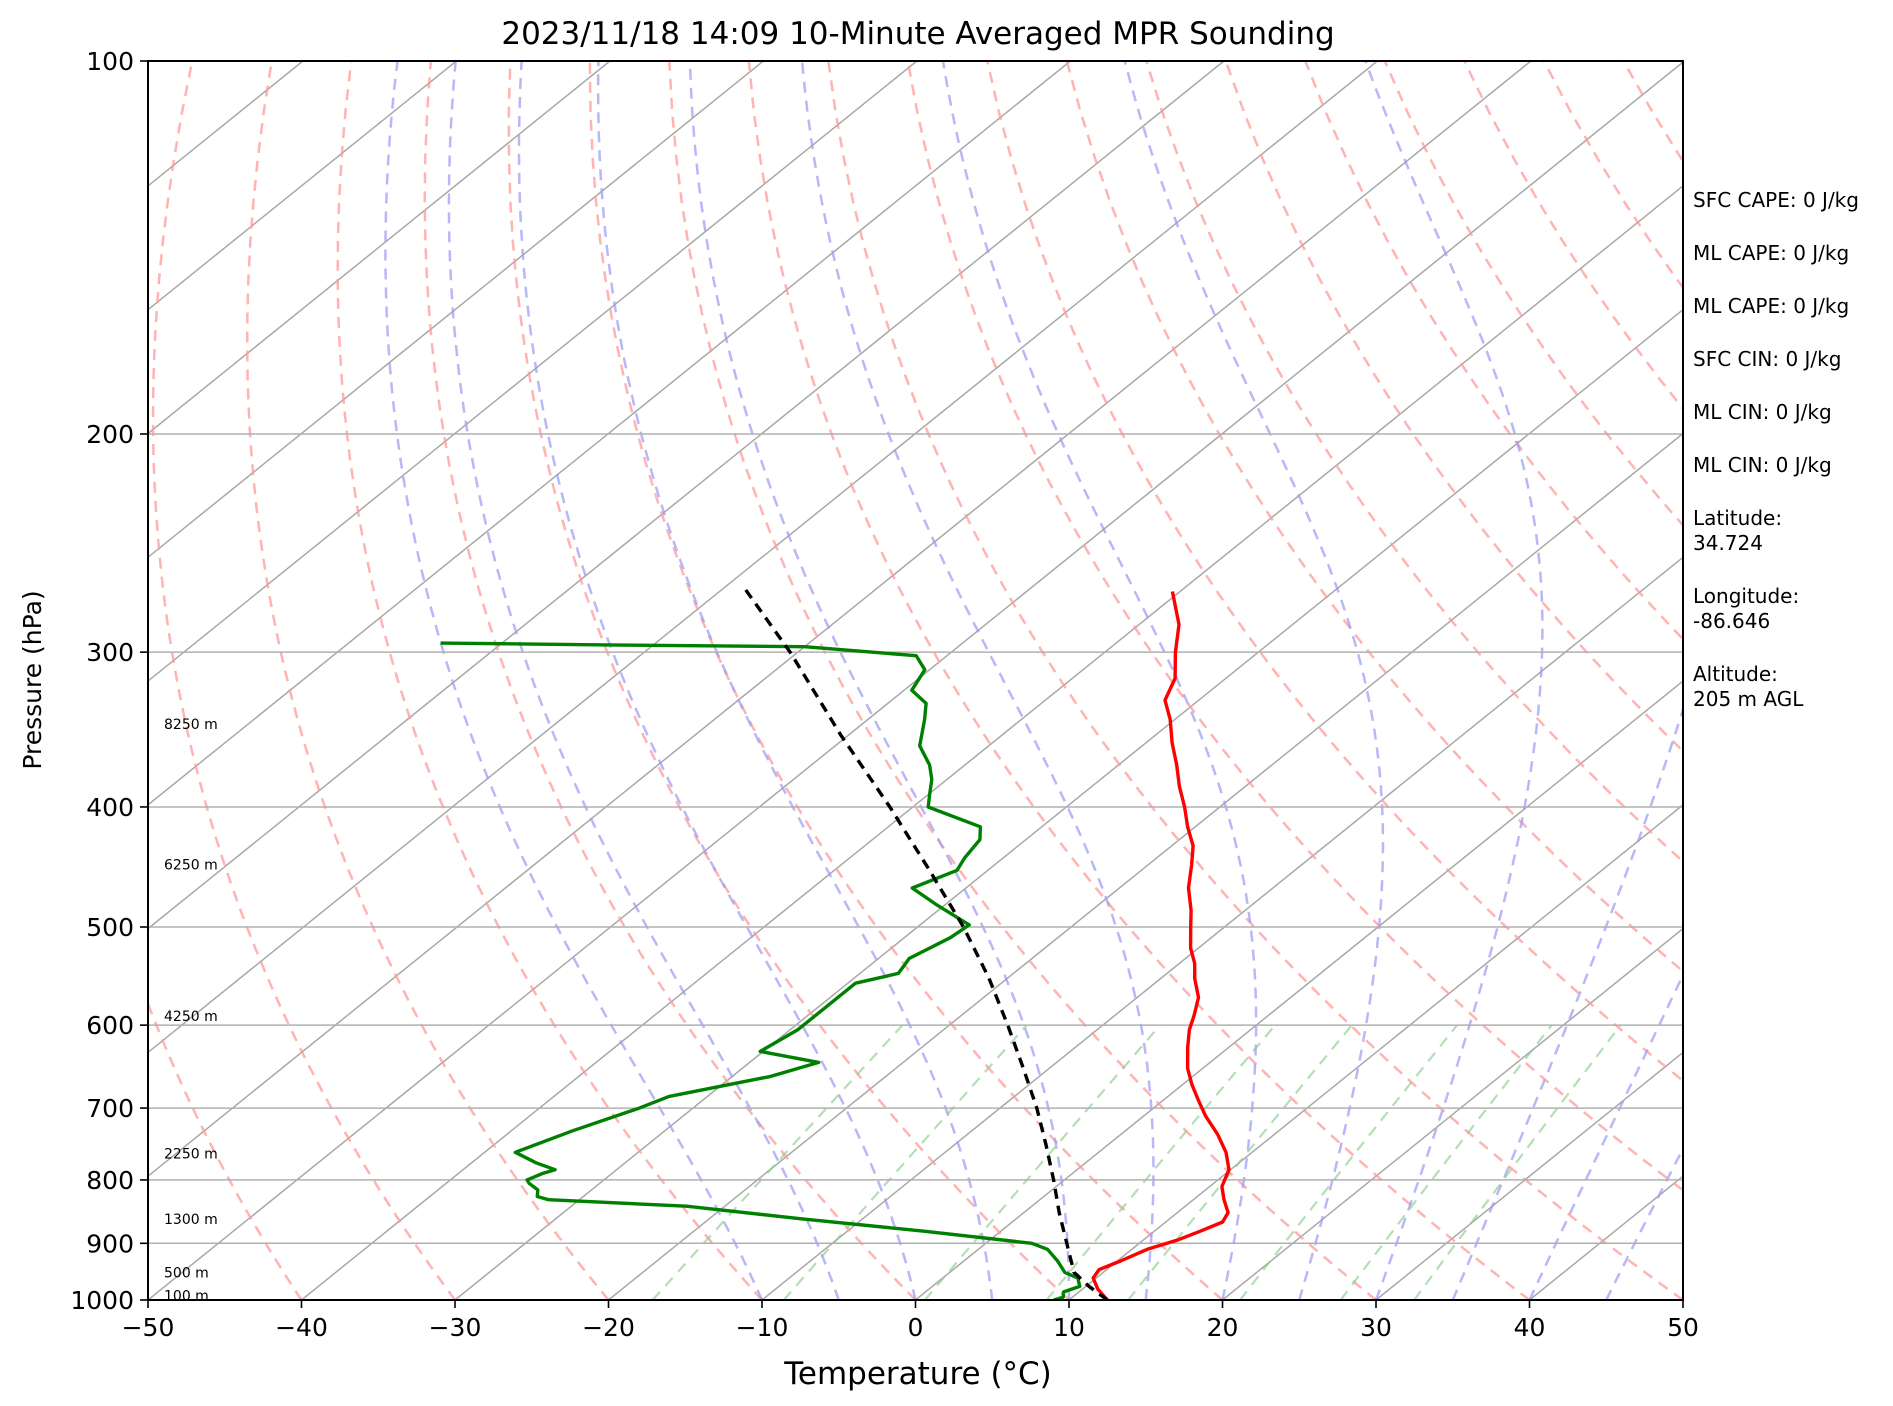 The image size is (1893, 1406). What do you see at coordinates (1732, 621) in the screenshot?
I see `longitude-value: -86.646` at bounding box center [1732, 621].